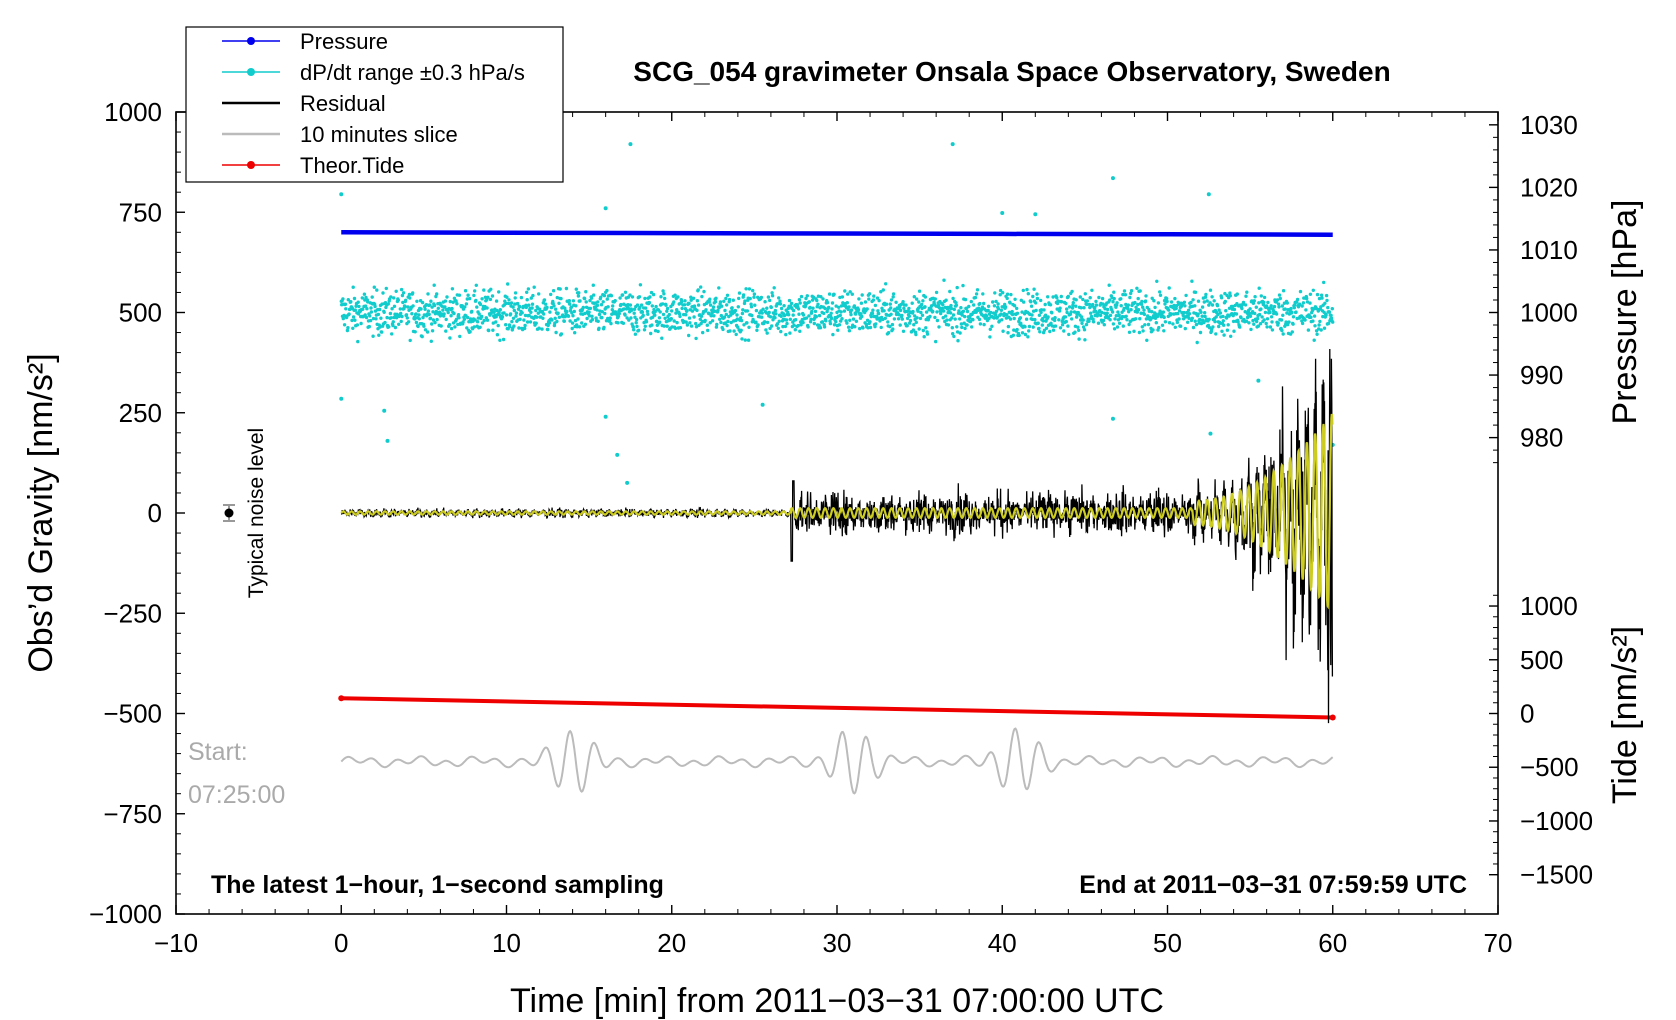 Image resolution: width=1676 pixels, height=1020 pixels. Describe the element at coordinates (256, 513) in the screenshot. I see `noise-label: Typical noise level` at that location.